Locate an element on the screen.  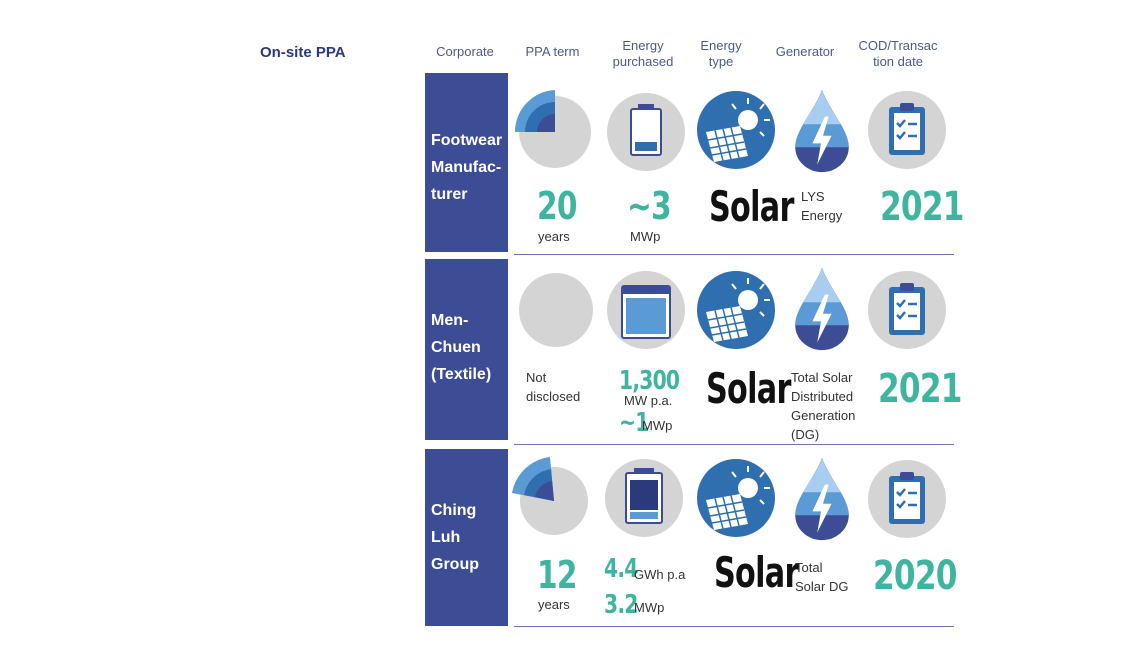
energy-purchased-unit: MWp is located at coordinates (645, 236).